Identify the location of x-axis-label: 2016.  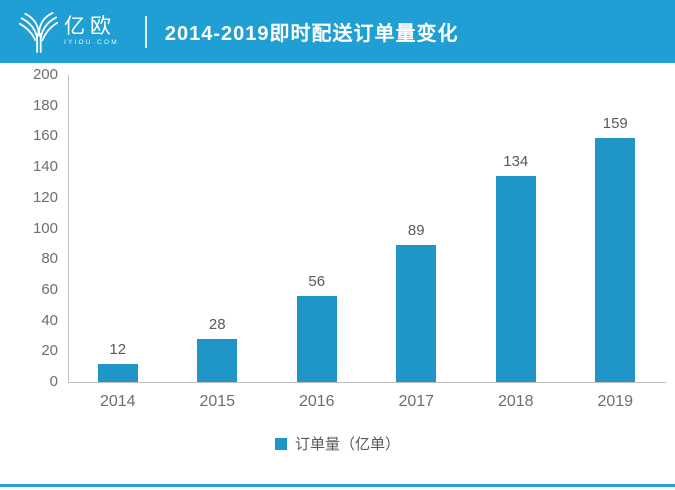
(316, 401).